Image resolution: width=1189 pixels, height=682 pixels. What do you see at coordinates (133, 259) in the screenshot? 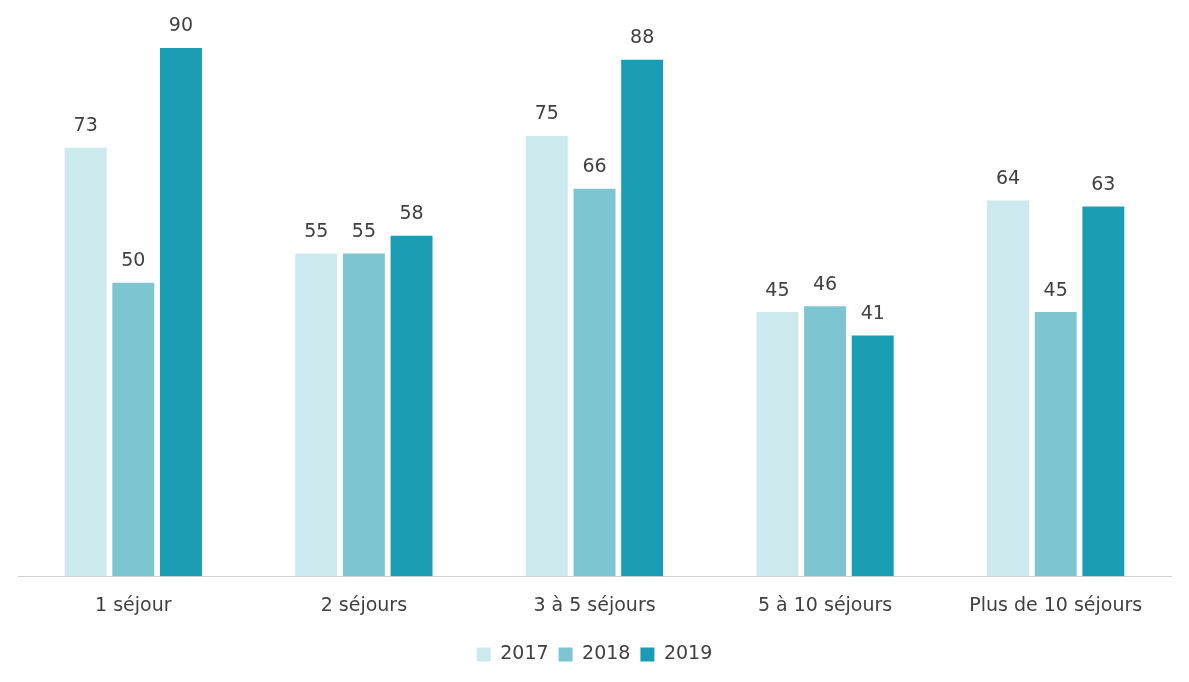
I see `data-label: 50` at bounding box center [133, 259].